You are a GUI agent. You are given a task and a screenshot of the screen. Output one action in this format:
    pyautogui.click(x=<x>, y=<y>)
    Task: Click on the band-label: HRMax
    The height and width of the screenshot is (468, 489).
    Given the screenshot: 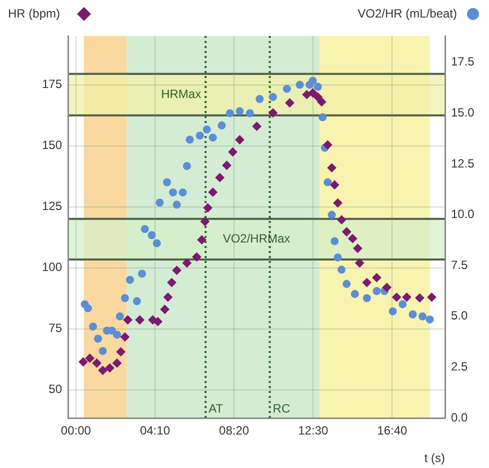 What is the action you would take?
    pyautogui.click(x=181, y=93)
    